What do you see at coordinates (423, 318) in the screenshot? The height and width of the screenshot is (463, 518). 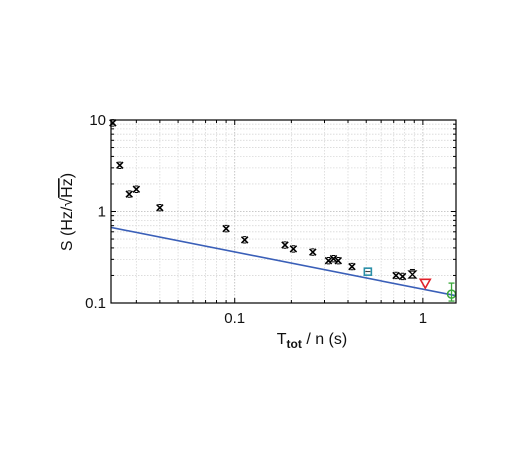 I see `x-tick-label: 1` at bounding box center [423, 318].